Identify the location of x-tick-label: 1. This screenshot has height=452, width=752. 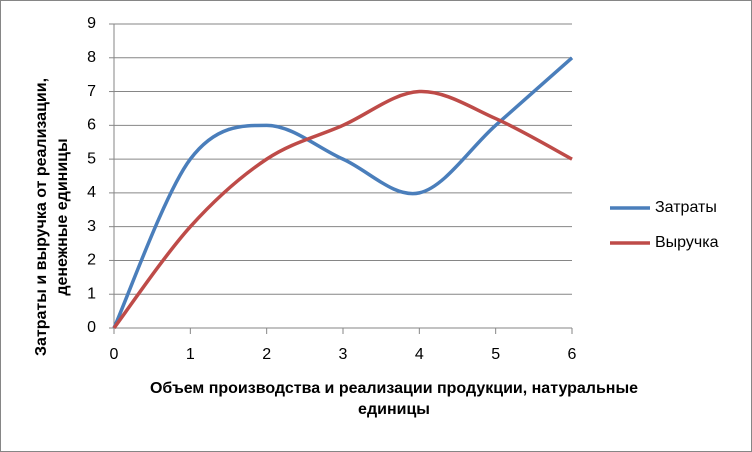
(190, 354).